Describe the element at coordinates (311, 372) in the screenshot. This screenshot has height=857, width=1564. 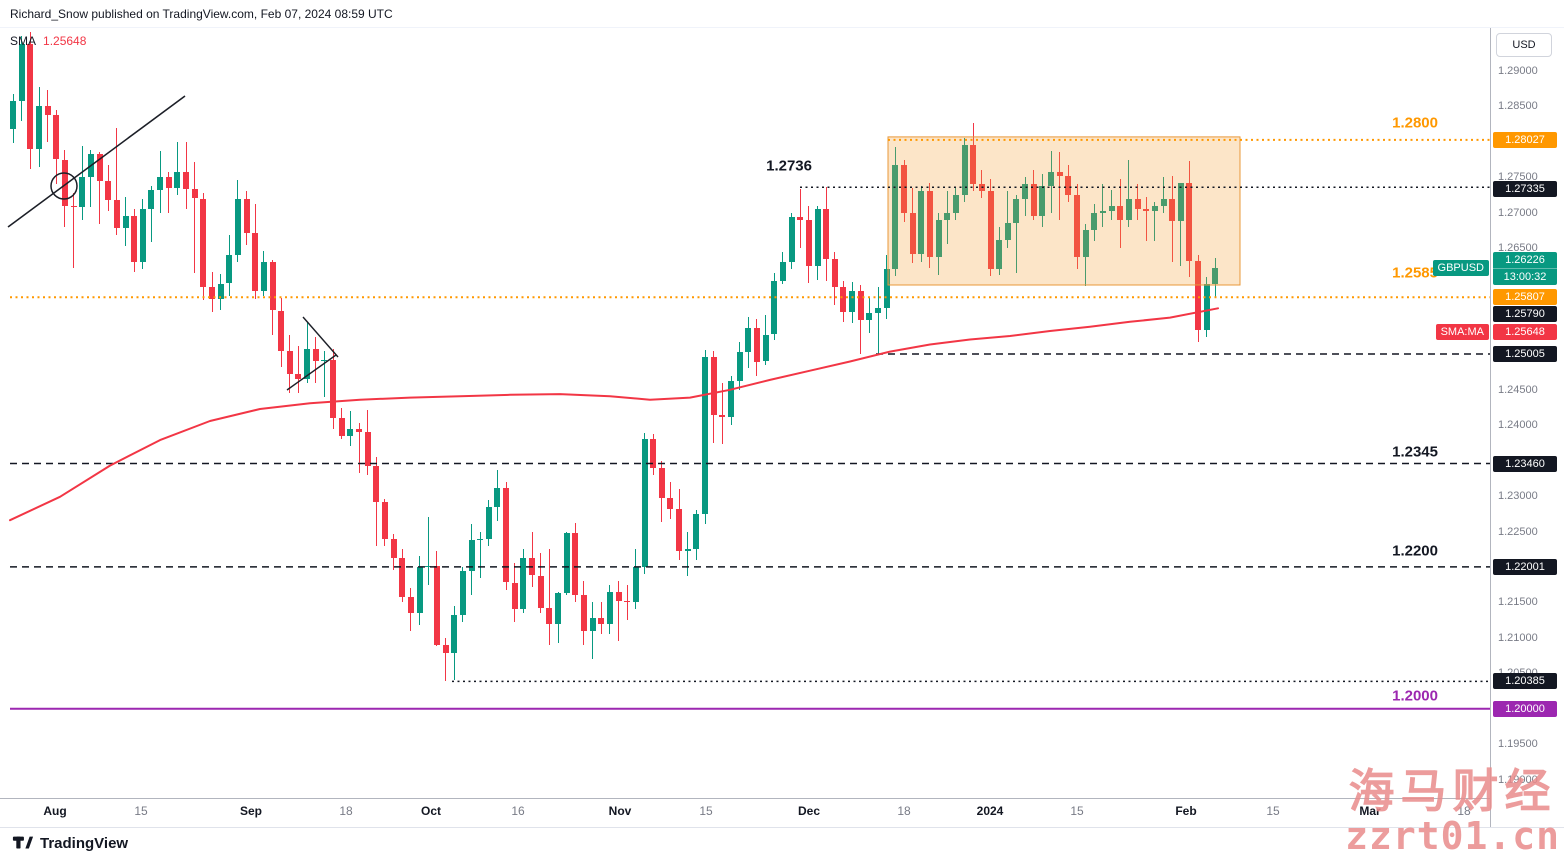
I see `wedge-lower-line` at that location.